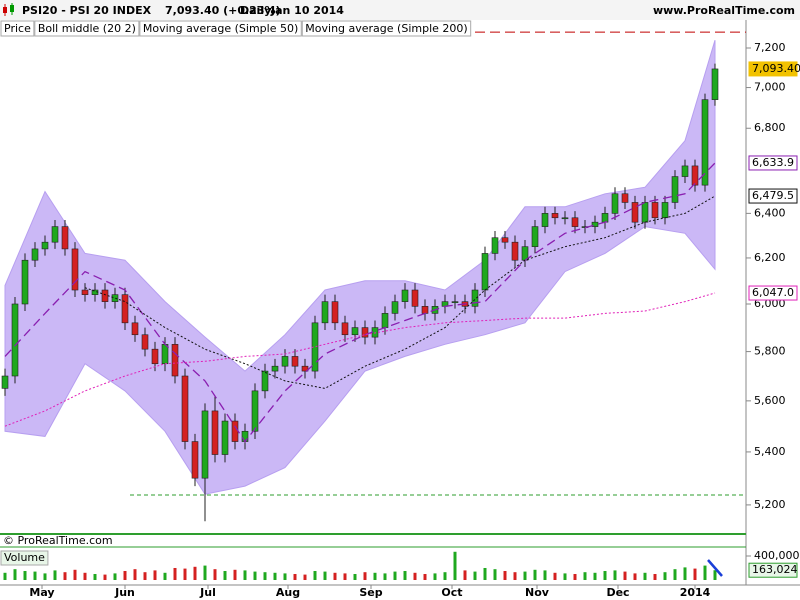 This screenshot has height=600, width=800. Describe the element at coordinates (775, 569) in the screenshot. I see `volume-last-label: 163,024` at that location.